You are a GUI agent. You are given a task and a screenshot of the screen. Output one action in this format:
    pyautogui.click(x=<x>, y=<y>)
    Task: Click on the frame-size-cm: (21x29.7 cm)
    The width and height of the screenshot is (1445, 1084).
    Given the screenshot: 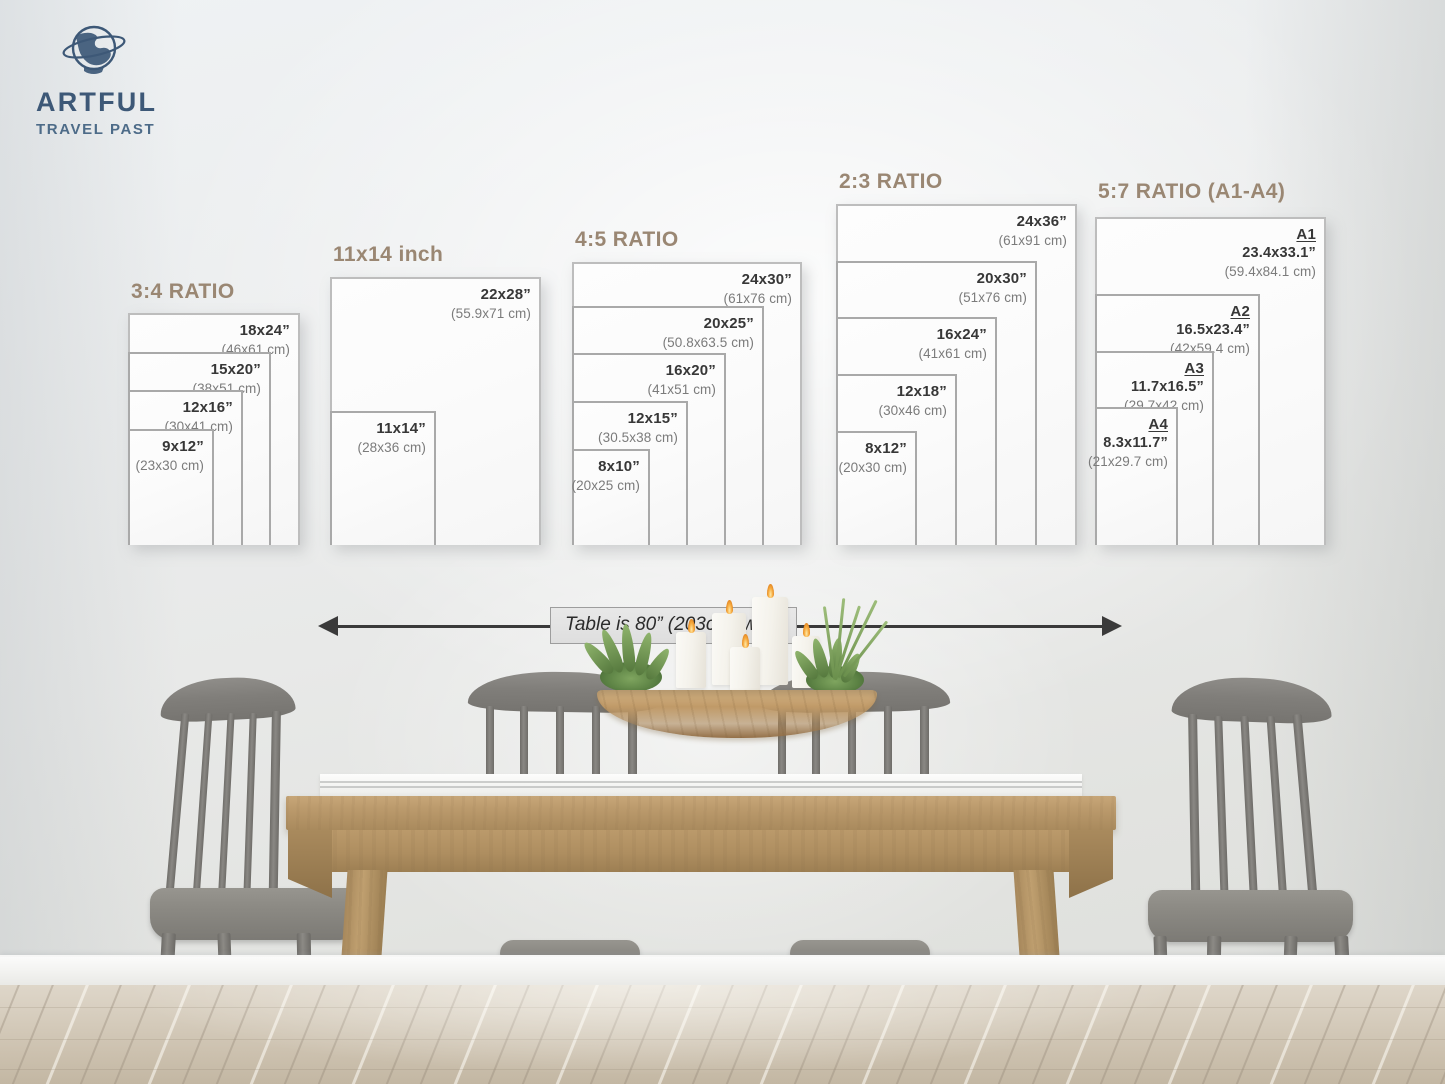 What is the action you would take?
    pyautogui.click(x=1128, y=461)
    